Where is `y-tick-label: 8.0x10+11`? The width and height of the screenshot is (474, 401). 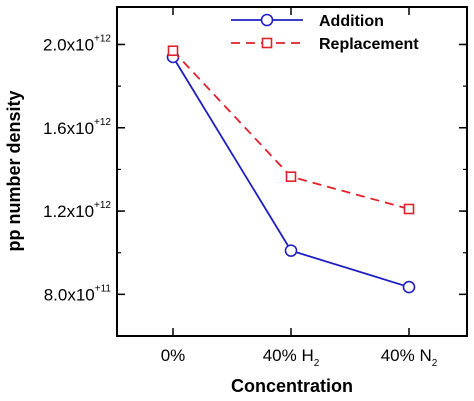 y-tick-label: 8.0x10+11 is located at coordinates (78, 293).